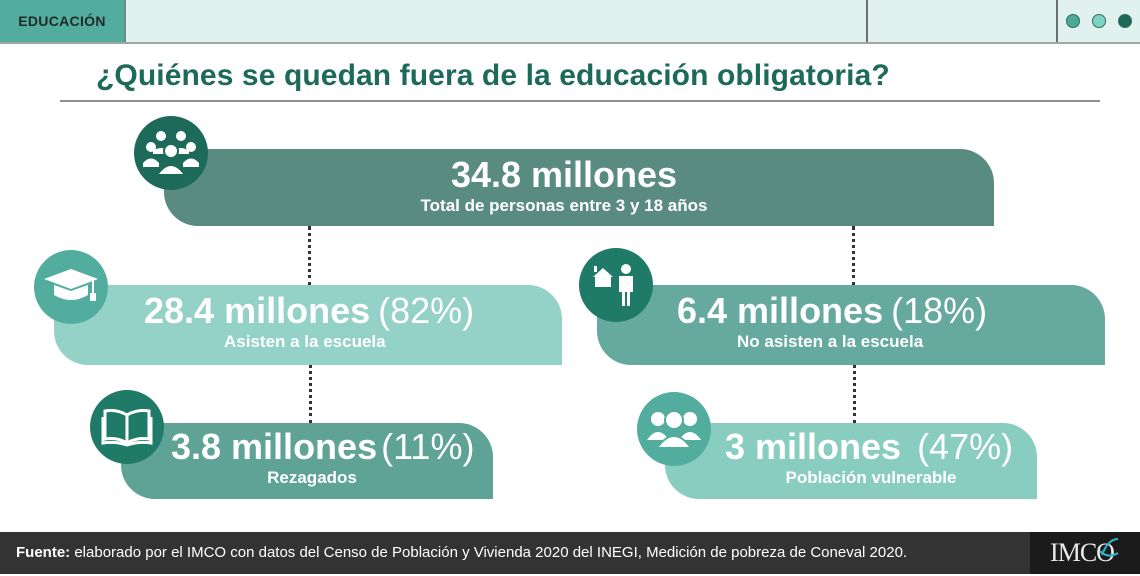 The height and width of the screenshot is (576, 1140). What do you see at coordinates (1082, 552) in the screenshot?
I see `logo-text: IMCO` at bounding box center [1082, 552].